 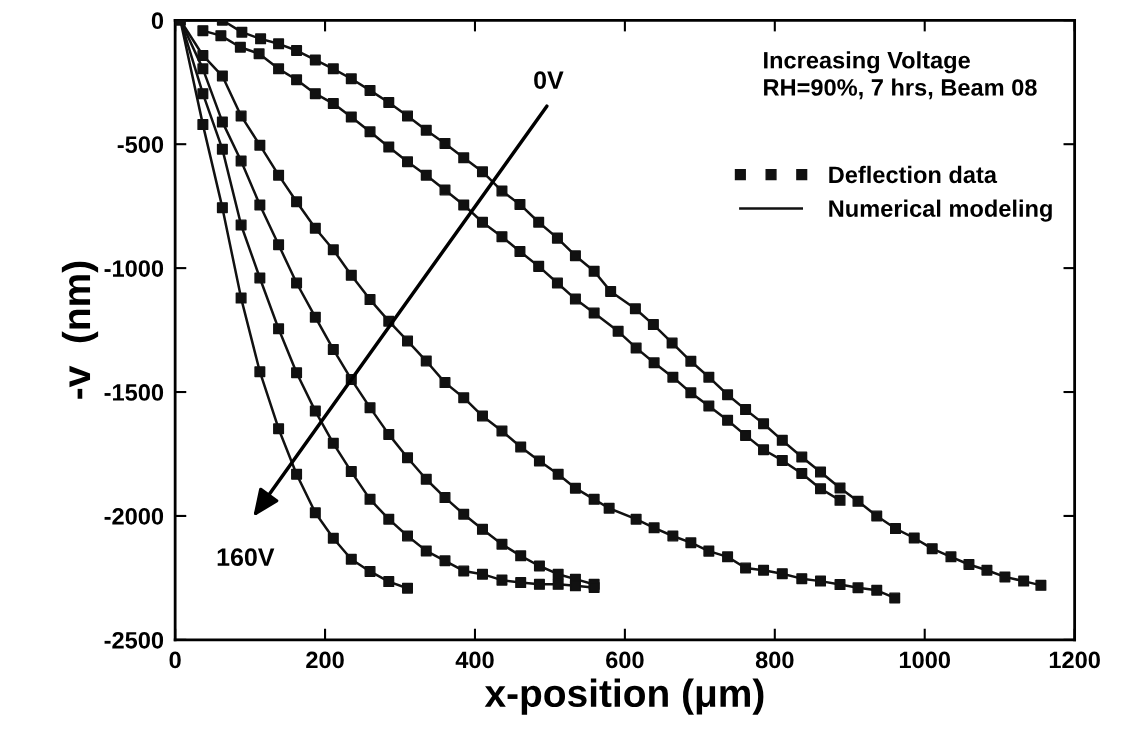 What do you see at coordinates (900, 75) in the screenshot?
I see `annotation: Increasing Voltage RH=90%, 7 hrs, Beam 08` at bounding box center [900, 75].